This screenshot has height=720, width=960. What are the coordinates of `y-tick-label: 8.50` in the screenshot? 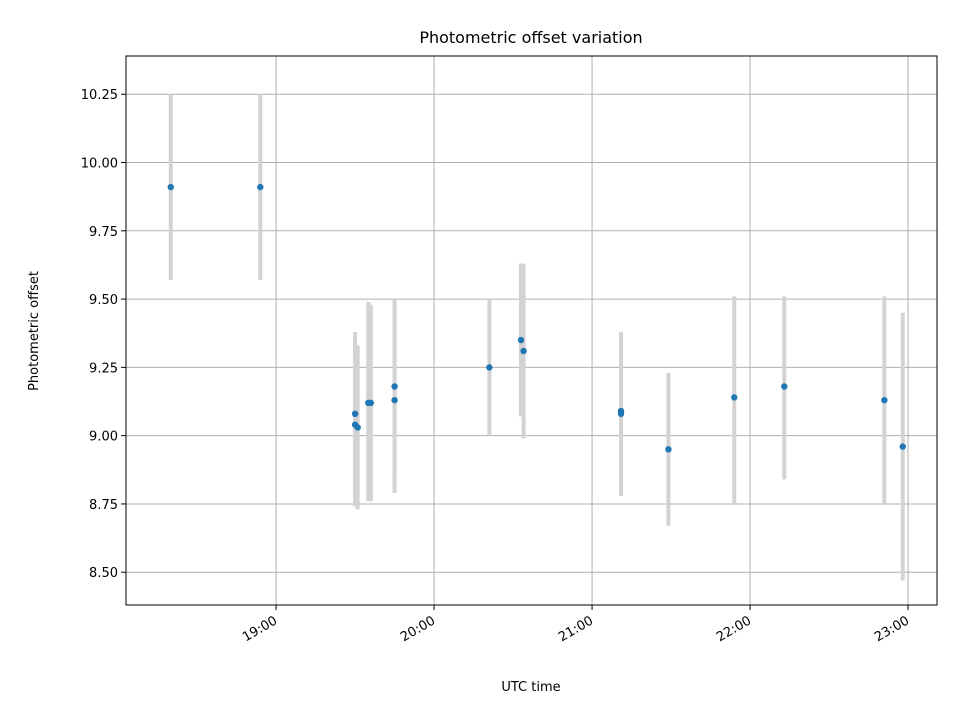 It's located at (103, 573).